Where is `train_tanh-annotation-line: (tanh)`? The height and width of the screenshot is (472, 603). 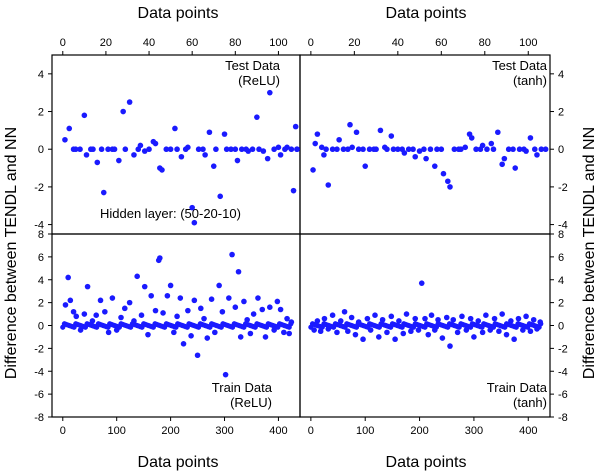
train_tanh-annotation-line: (tanh) is located at coordinates (530, 402).